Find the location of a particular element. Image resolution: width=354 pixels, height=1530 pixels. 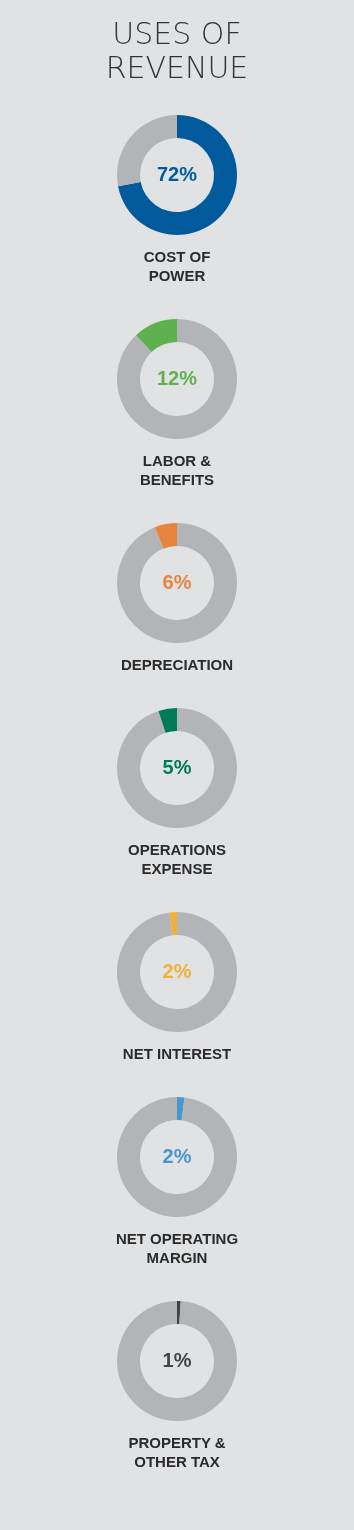

data-label: 5% is located at coordinates (177, 767).